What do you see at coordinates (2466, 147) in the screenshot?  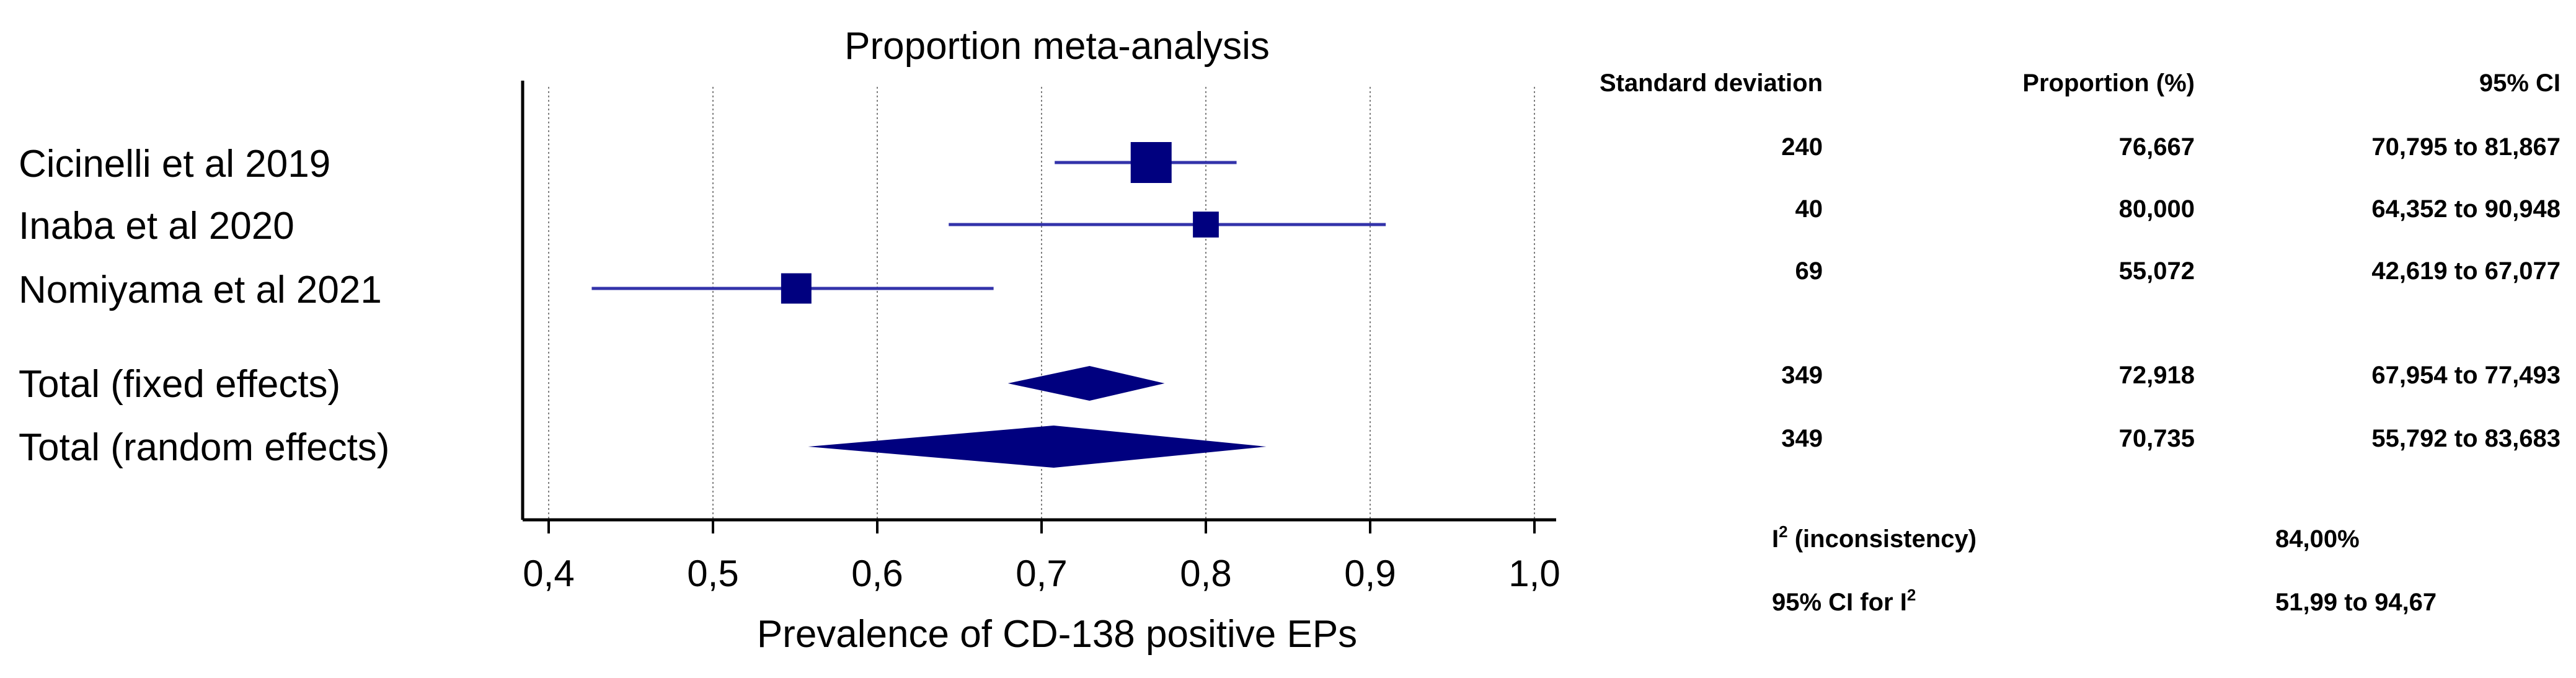 I see `ci-cicinelli: 70,795 to 81,867` at bounding box center [2466, 147].